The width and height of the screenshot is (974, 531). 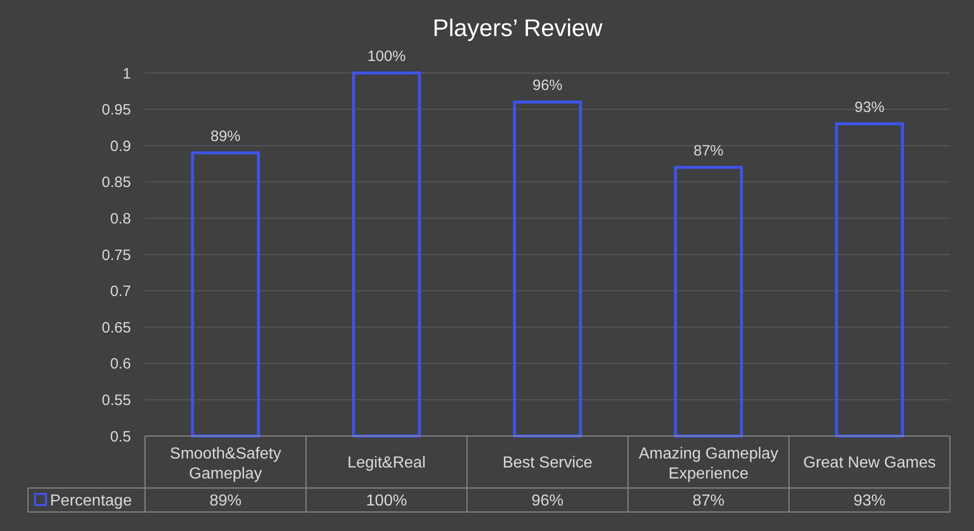 I want to click on x-tick-label: Best Service, so click(x=547, y=463).